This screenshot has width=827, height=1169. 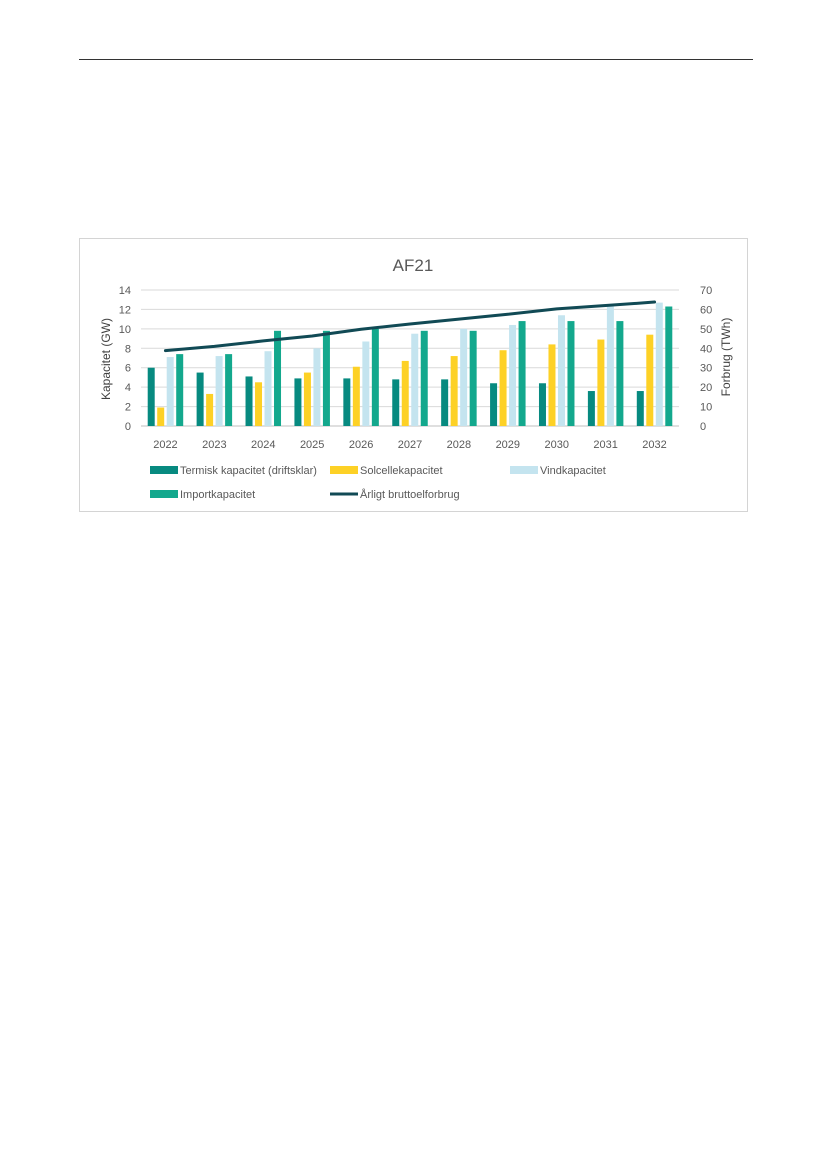 I want to click on y-tick-label-right: 70, so click(x=706, y=291).